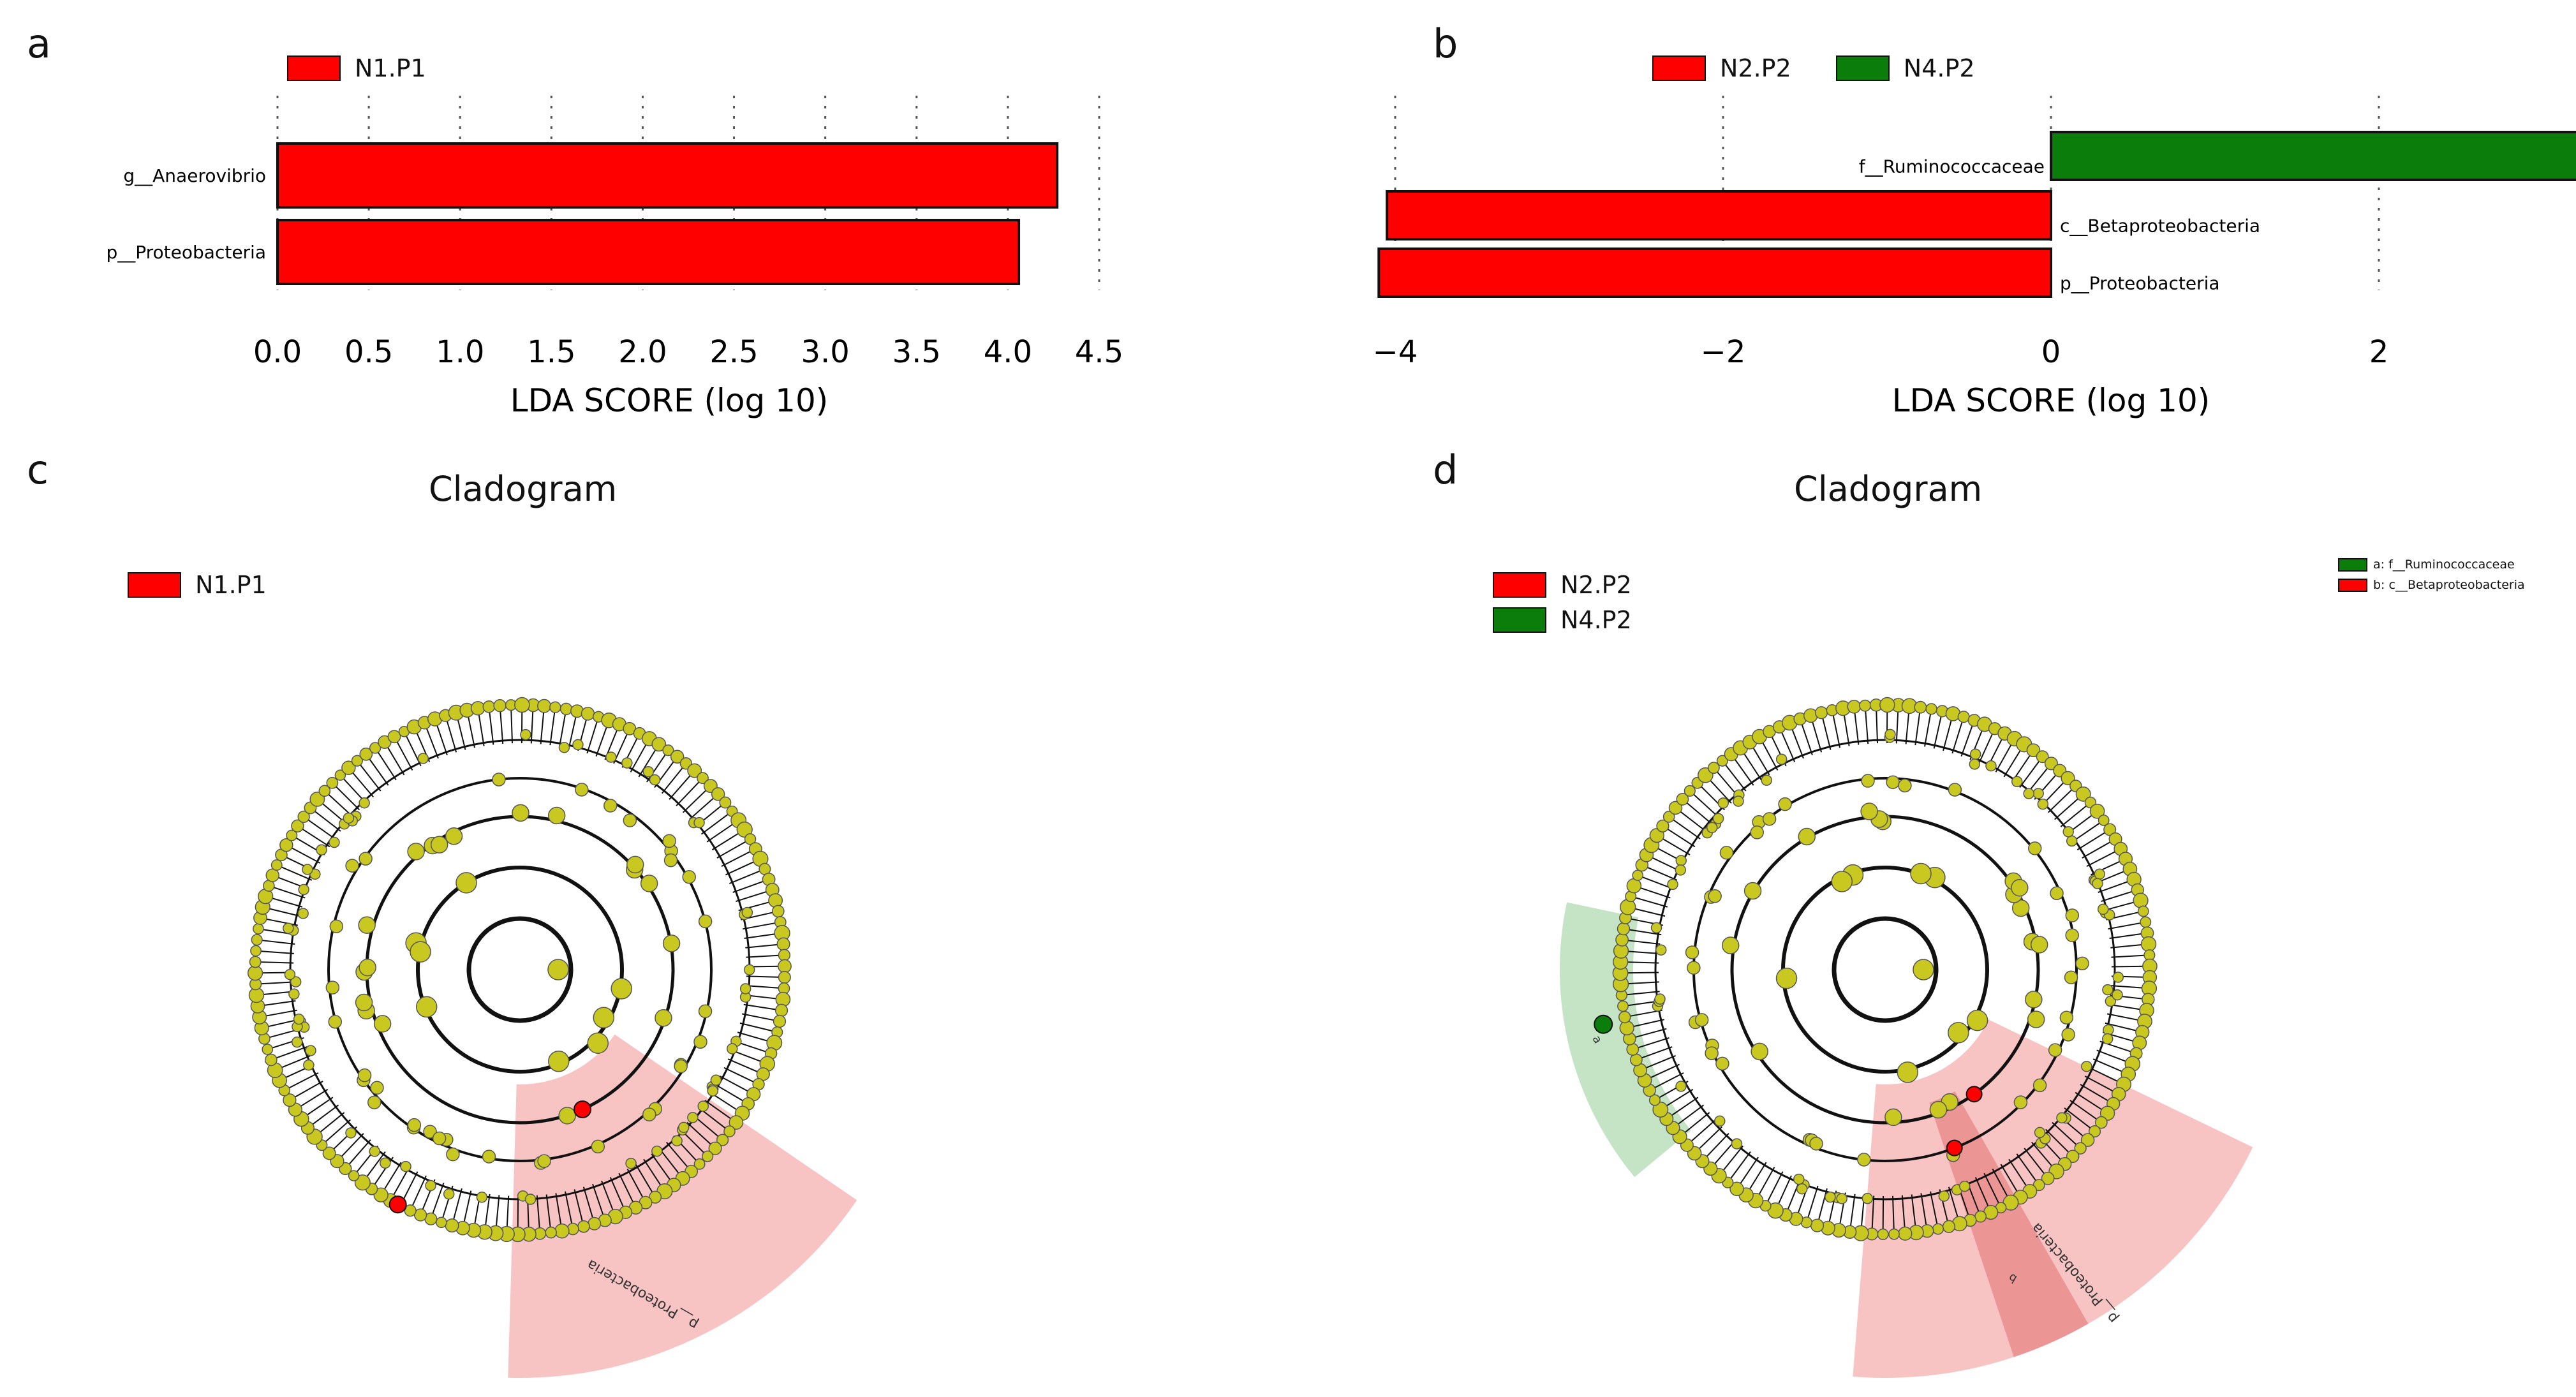 This screenshot has height=1397, width=2576. What do you see at coordinates (2426, 565) in the screenshot?
I see `key-d-a: a: f__Ruminococcaceae` at bounding box center [2426, 565].